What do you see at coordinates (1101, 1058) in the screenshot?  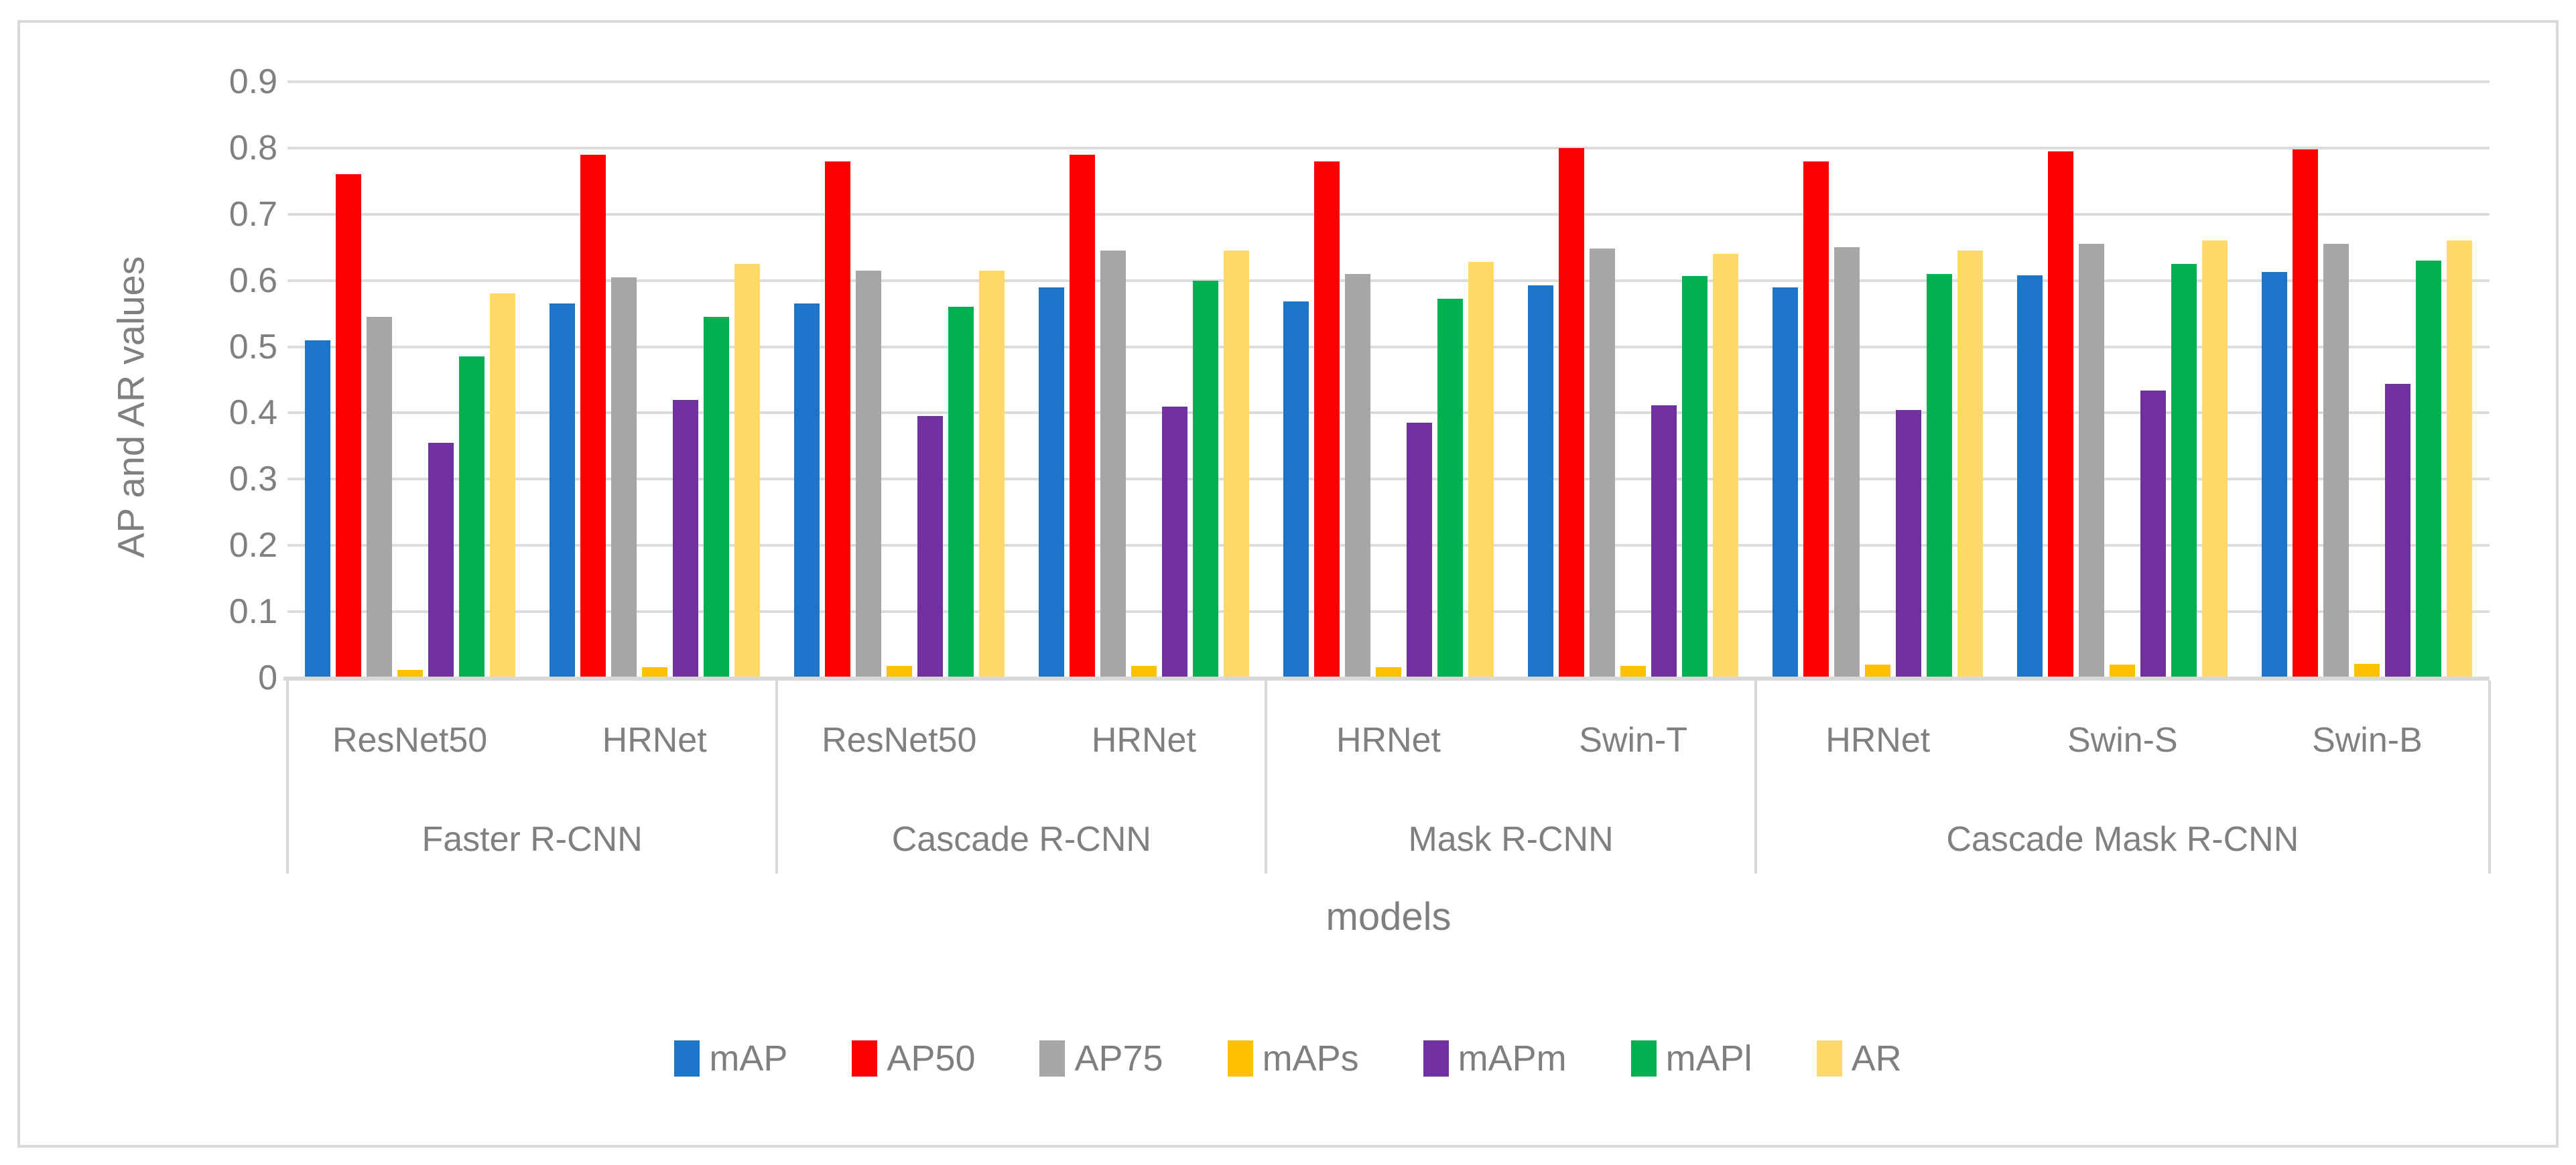 I see `legend-entry-AP75: AP75` at bounding box center [1101, 1058].